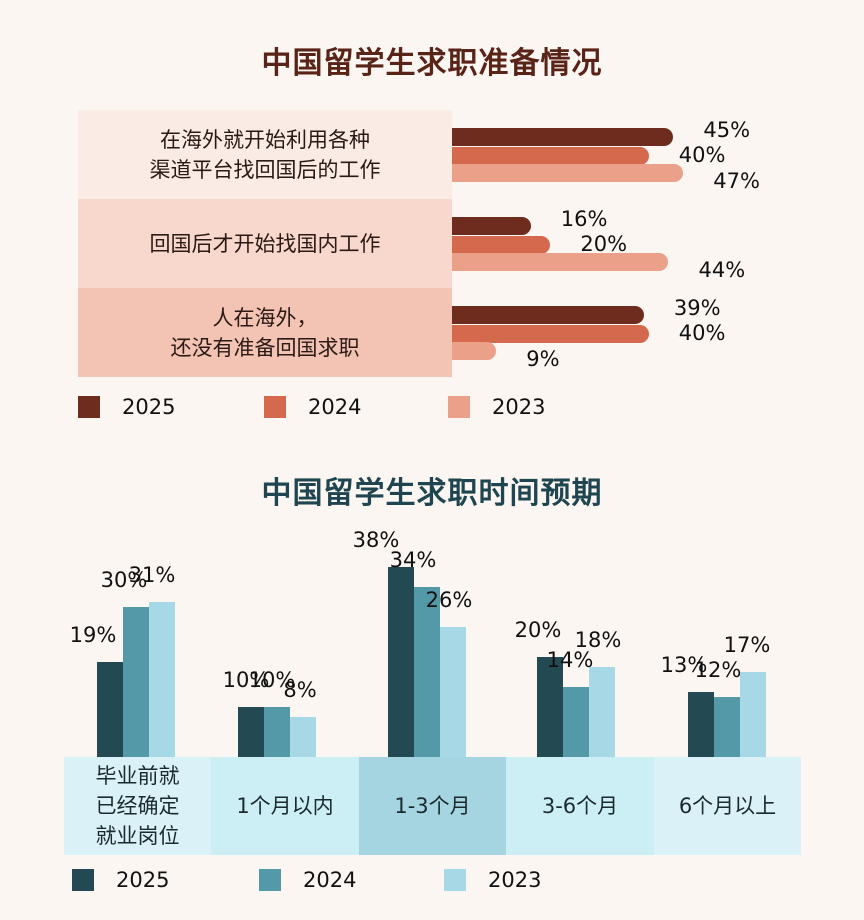  Describe the element at coordinates (727, 130) in the screenshot. I see `chart1-data-label: 45%` at that location.